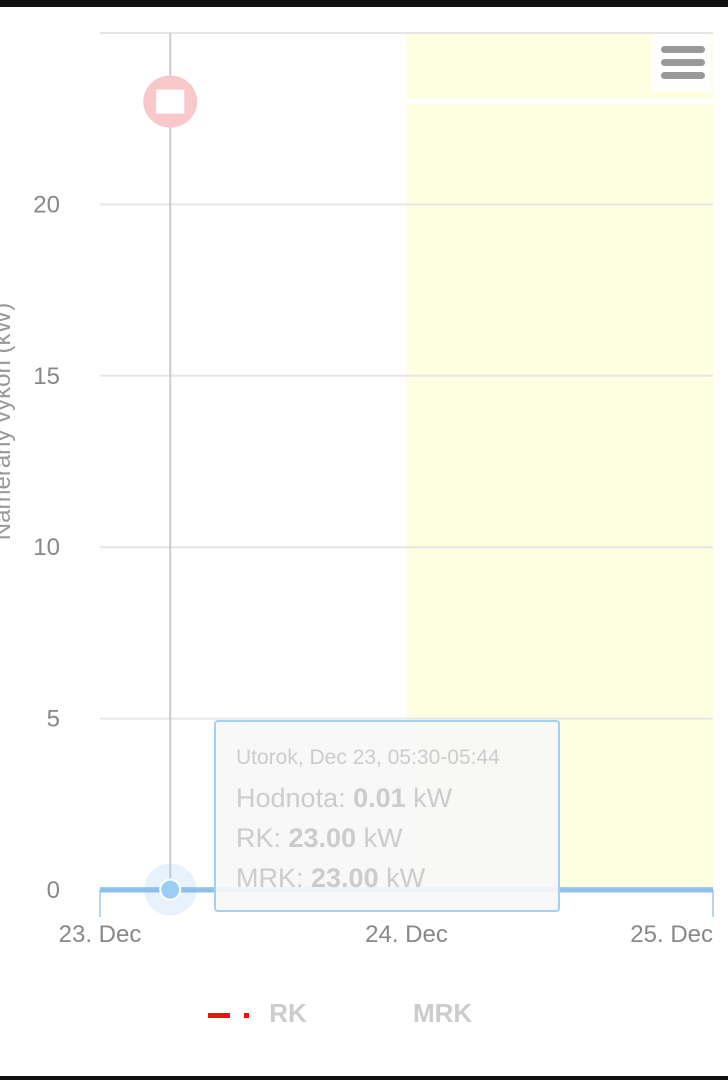 This screenshot has width=728, height=1080. Describe the element at coordinates (364, 1078) in the screenshot. I see `nav-bar` at that location.